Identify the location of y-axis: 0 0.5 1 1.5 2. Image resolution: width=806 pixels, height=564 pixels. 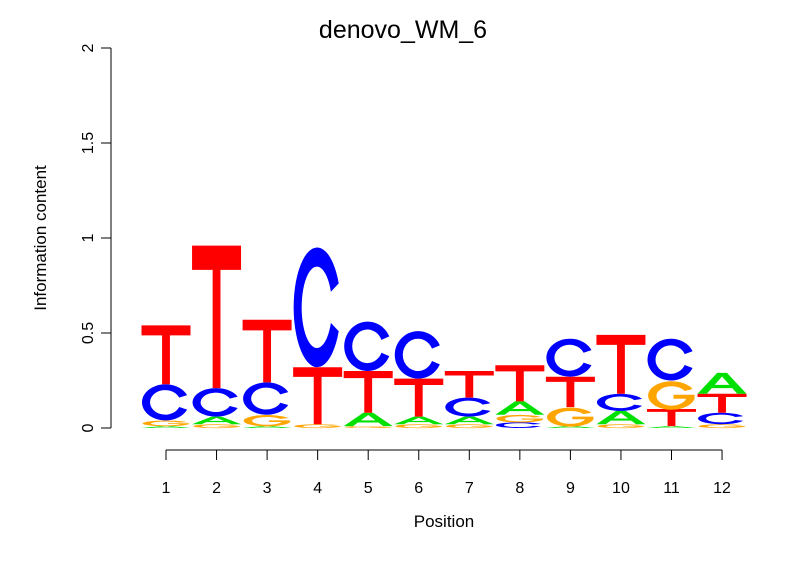
(96, 237).